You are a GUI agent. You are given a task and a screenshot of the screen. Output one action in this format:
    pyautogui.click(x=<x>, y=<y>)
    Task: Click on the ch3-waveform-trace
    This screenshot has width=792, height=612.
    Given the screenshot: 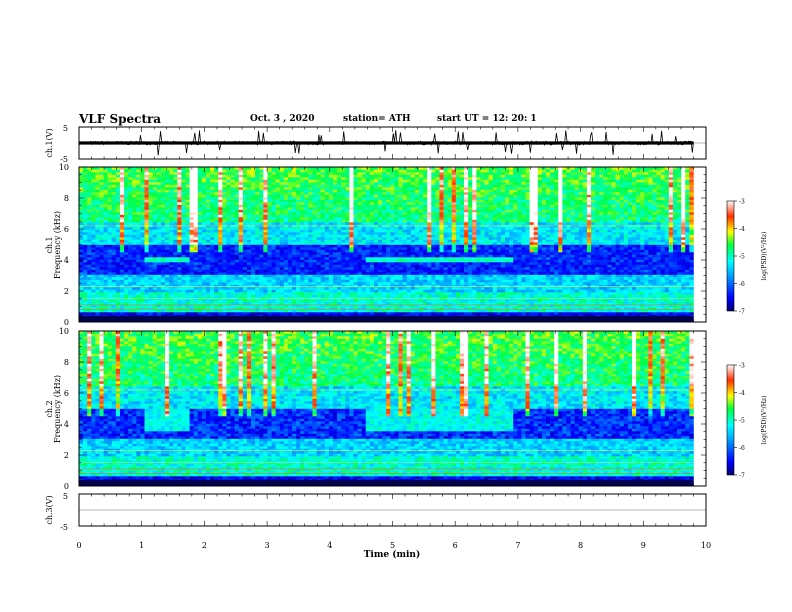 What is the action you would take?
    pyautogui.click(x=386, y=142)
    